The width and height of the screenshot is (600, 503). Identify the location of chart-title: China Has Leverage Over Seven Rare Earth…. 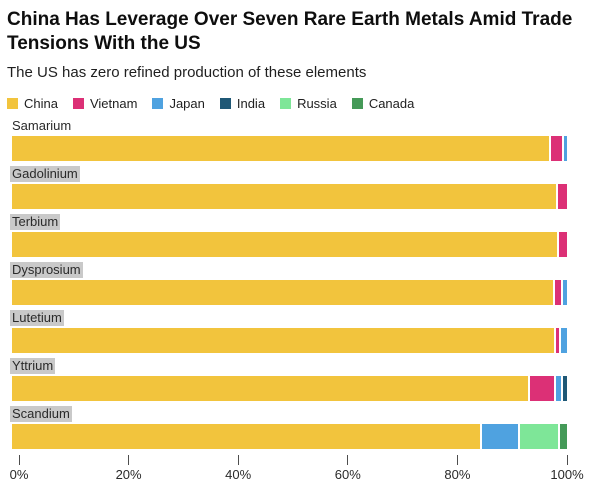
(290, 31).